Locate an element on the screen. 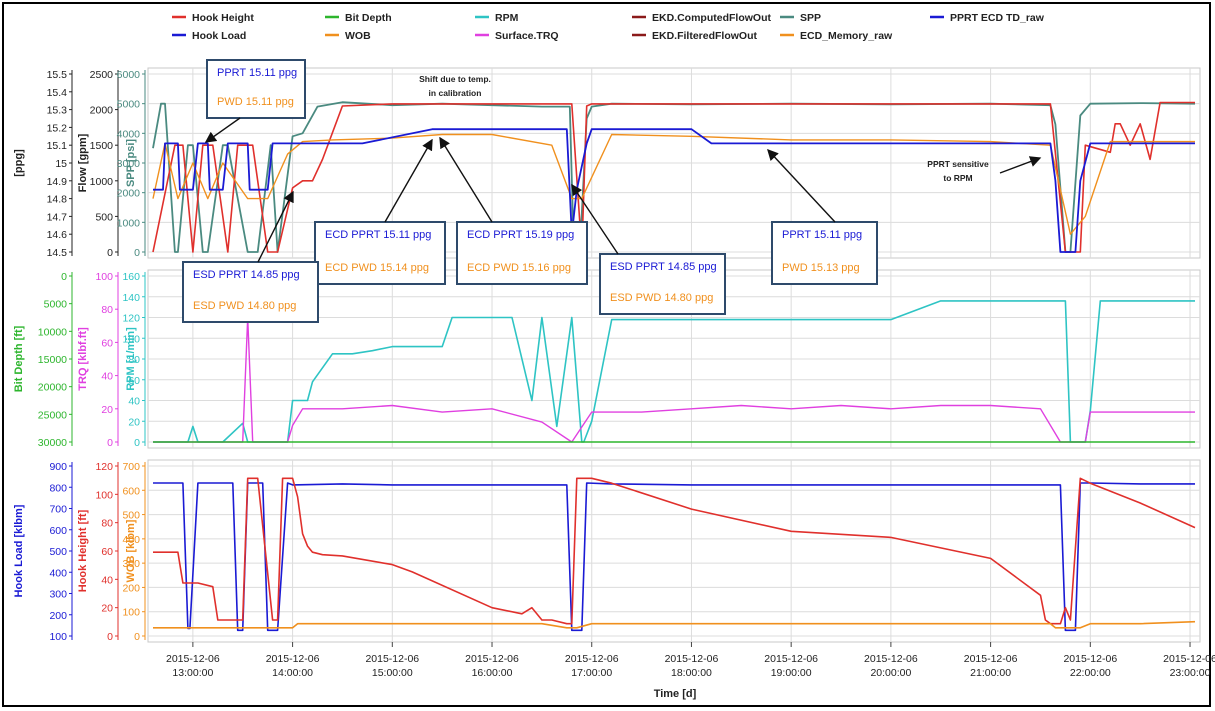  annotation-line-2: PWD 15.11 ppg is located at coordinates (255, 102).